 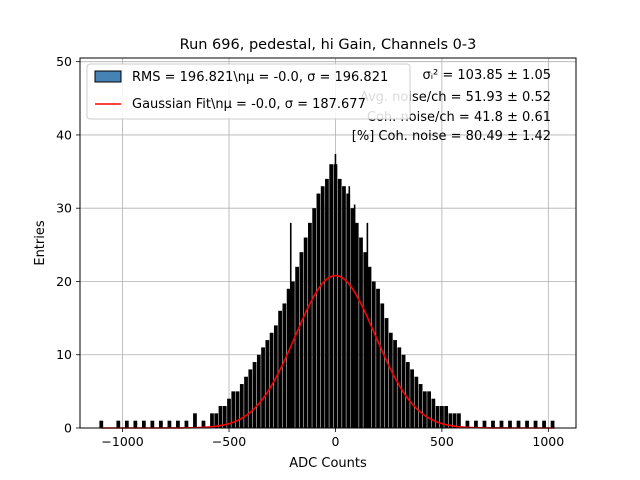 I want to click on legend-box, so click(x=248, y=91).